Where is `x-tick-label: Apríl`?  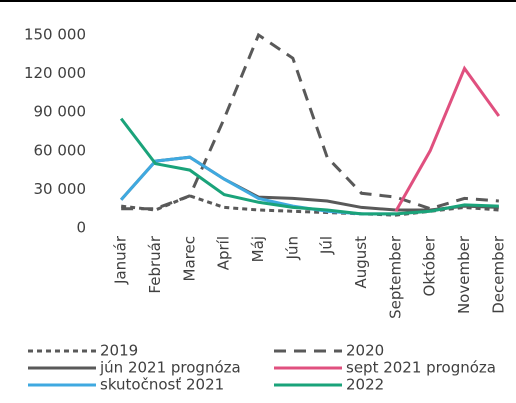 x-tick-label: Apríl is located at coordinates (224, 253).